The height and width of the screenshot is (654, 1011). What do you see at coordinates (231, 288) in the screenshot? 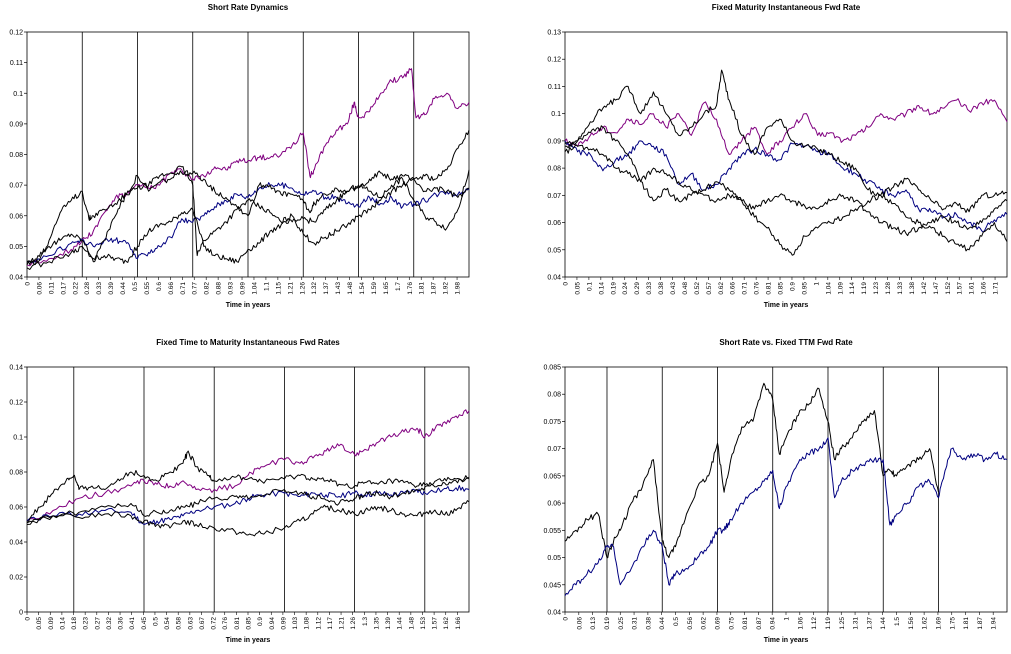
I see `x-tick-label: 0.93` at bounding box center [231, 288].